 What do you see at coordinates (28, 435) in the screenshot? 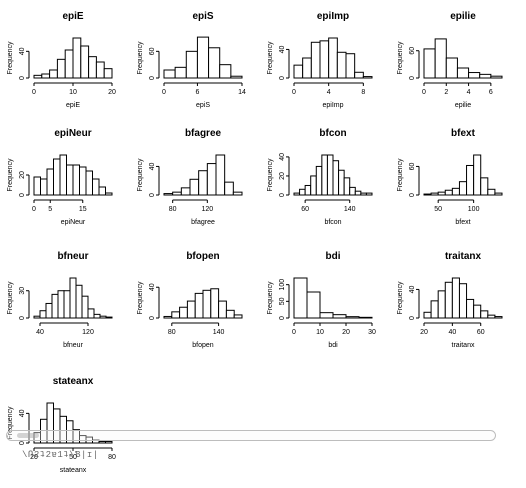
I see `scrollbar-thumb` at bounding box center [28, 435].